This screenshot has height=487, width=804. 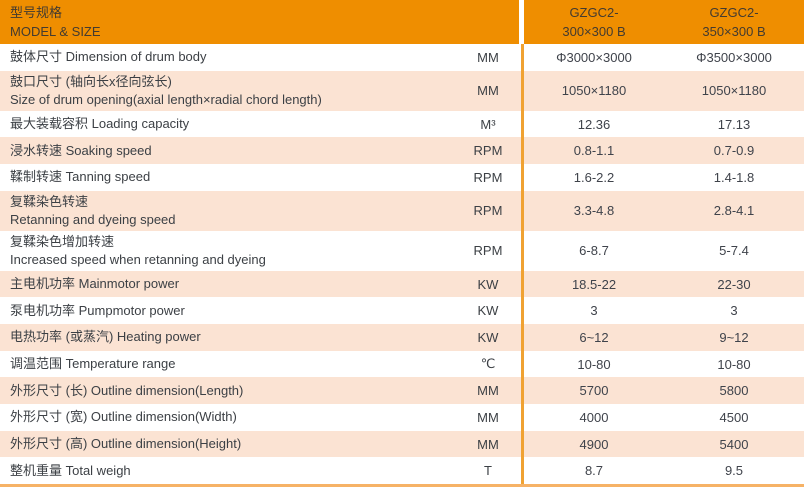 I want to click on table-row: 最大装载容积 Loading capacity M³ 12.36 17.13, so click(x=402, y=124).